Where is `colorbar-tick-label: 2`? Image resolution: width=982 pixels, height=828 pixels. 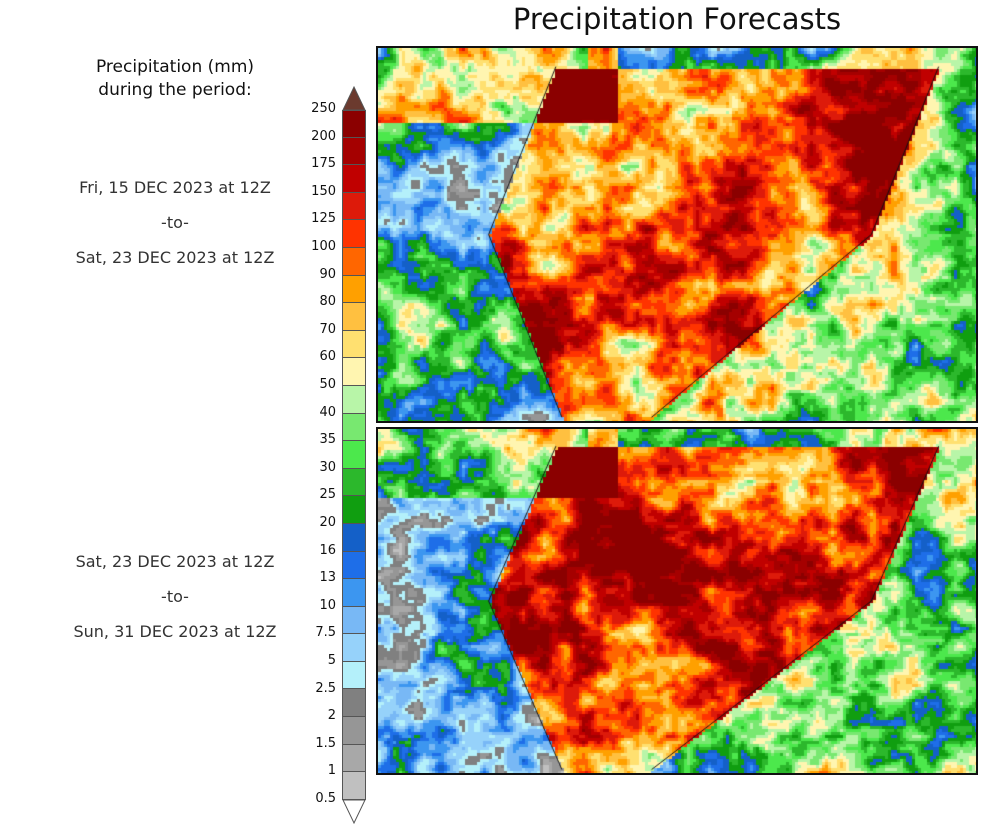
colorbar-tick-label: 2 is located at coordinates (331, 716).